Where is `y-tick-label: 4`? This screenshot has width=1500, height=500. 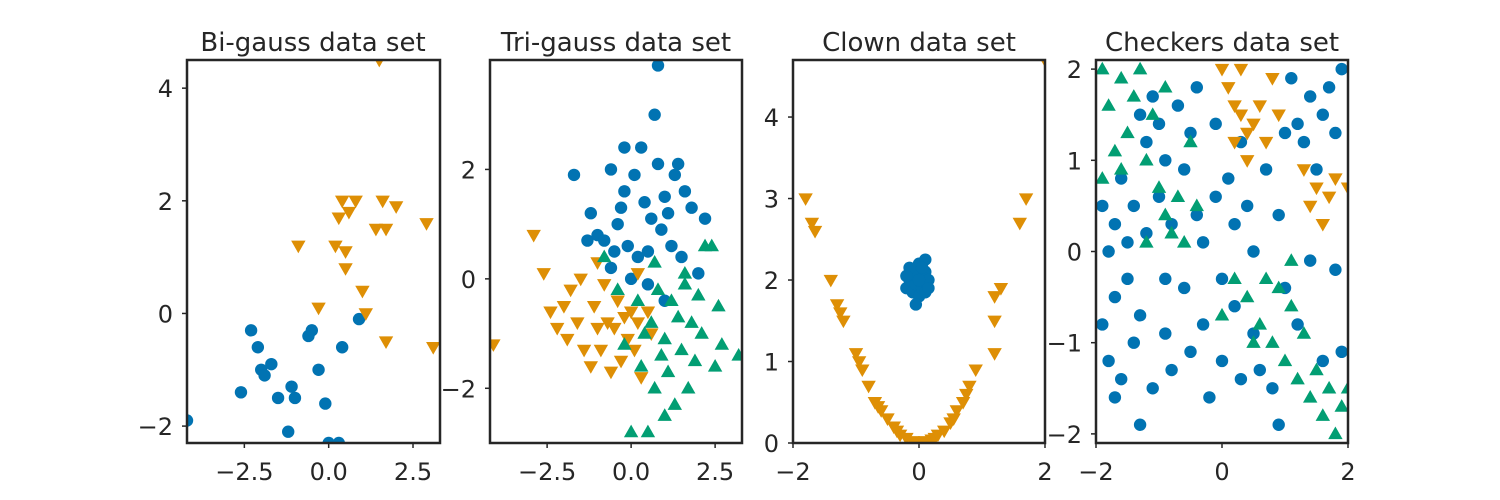
y-tick-label: 4 is located at coordinates (165, 89).